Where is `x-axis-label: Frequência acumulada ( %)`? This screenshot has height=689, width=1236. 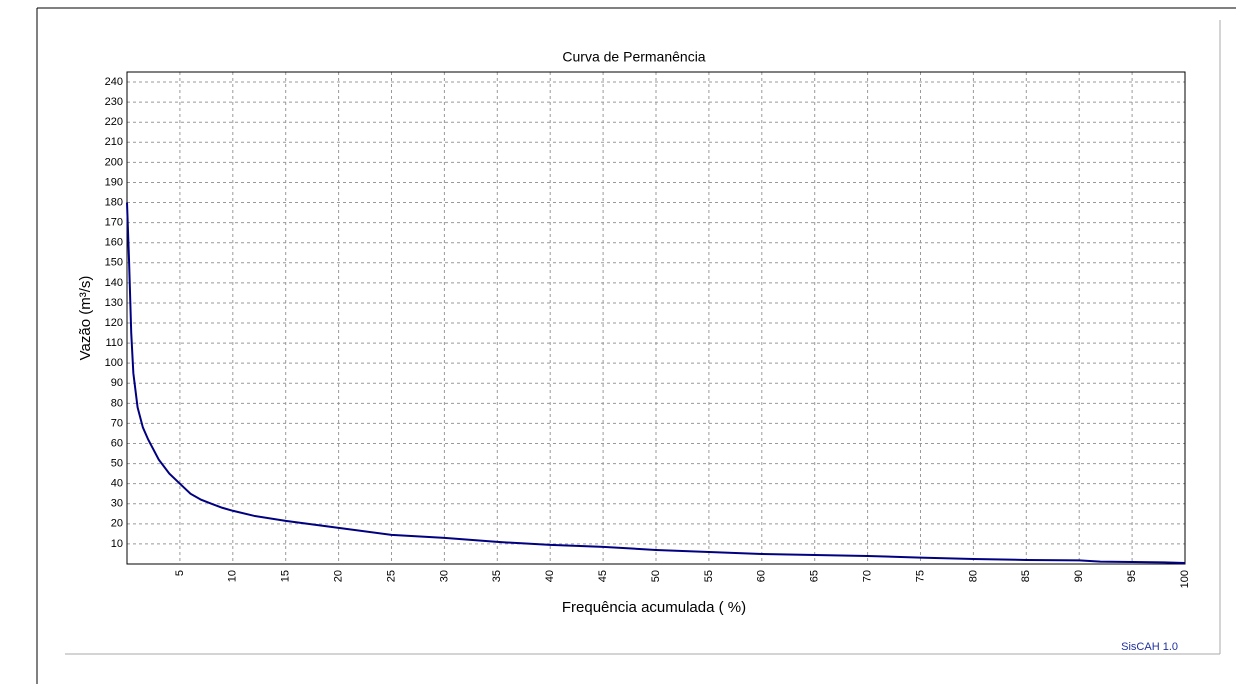
x-axis-label: Frequência acumulada ( %) is located at coordinates (654, 607).